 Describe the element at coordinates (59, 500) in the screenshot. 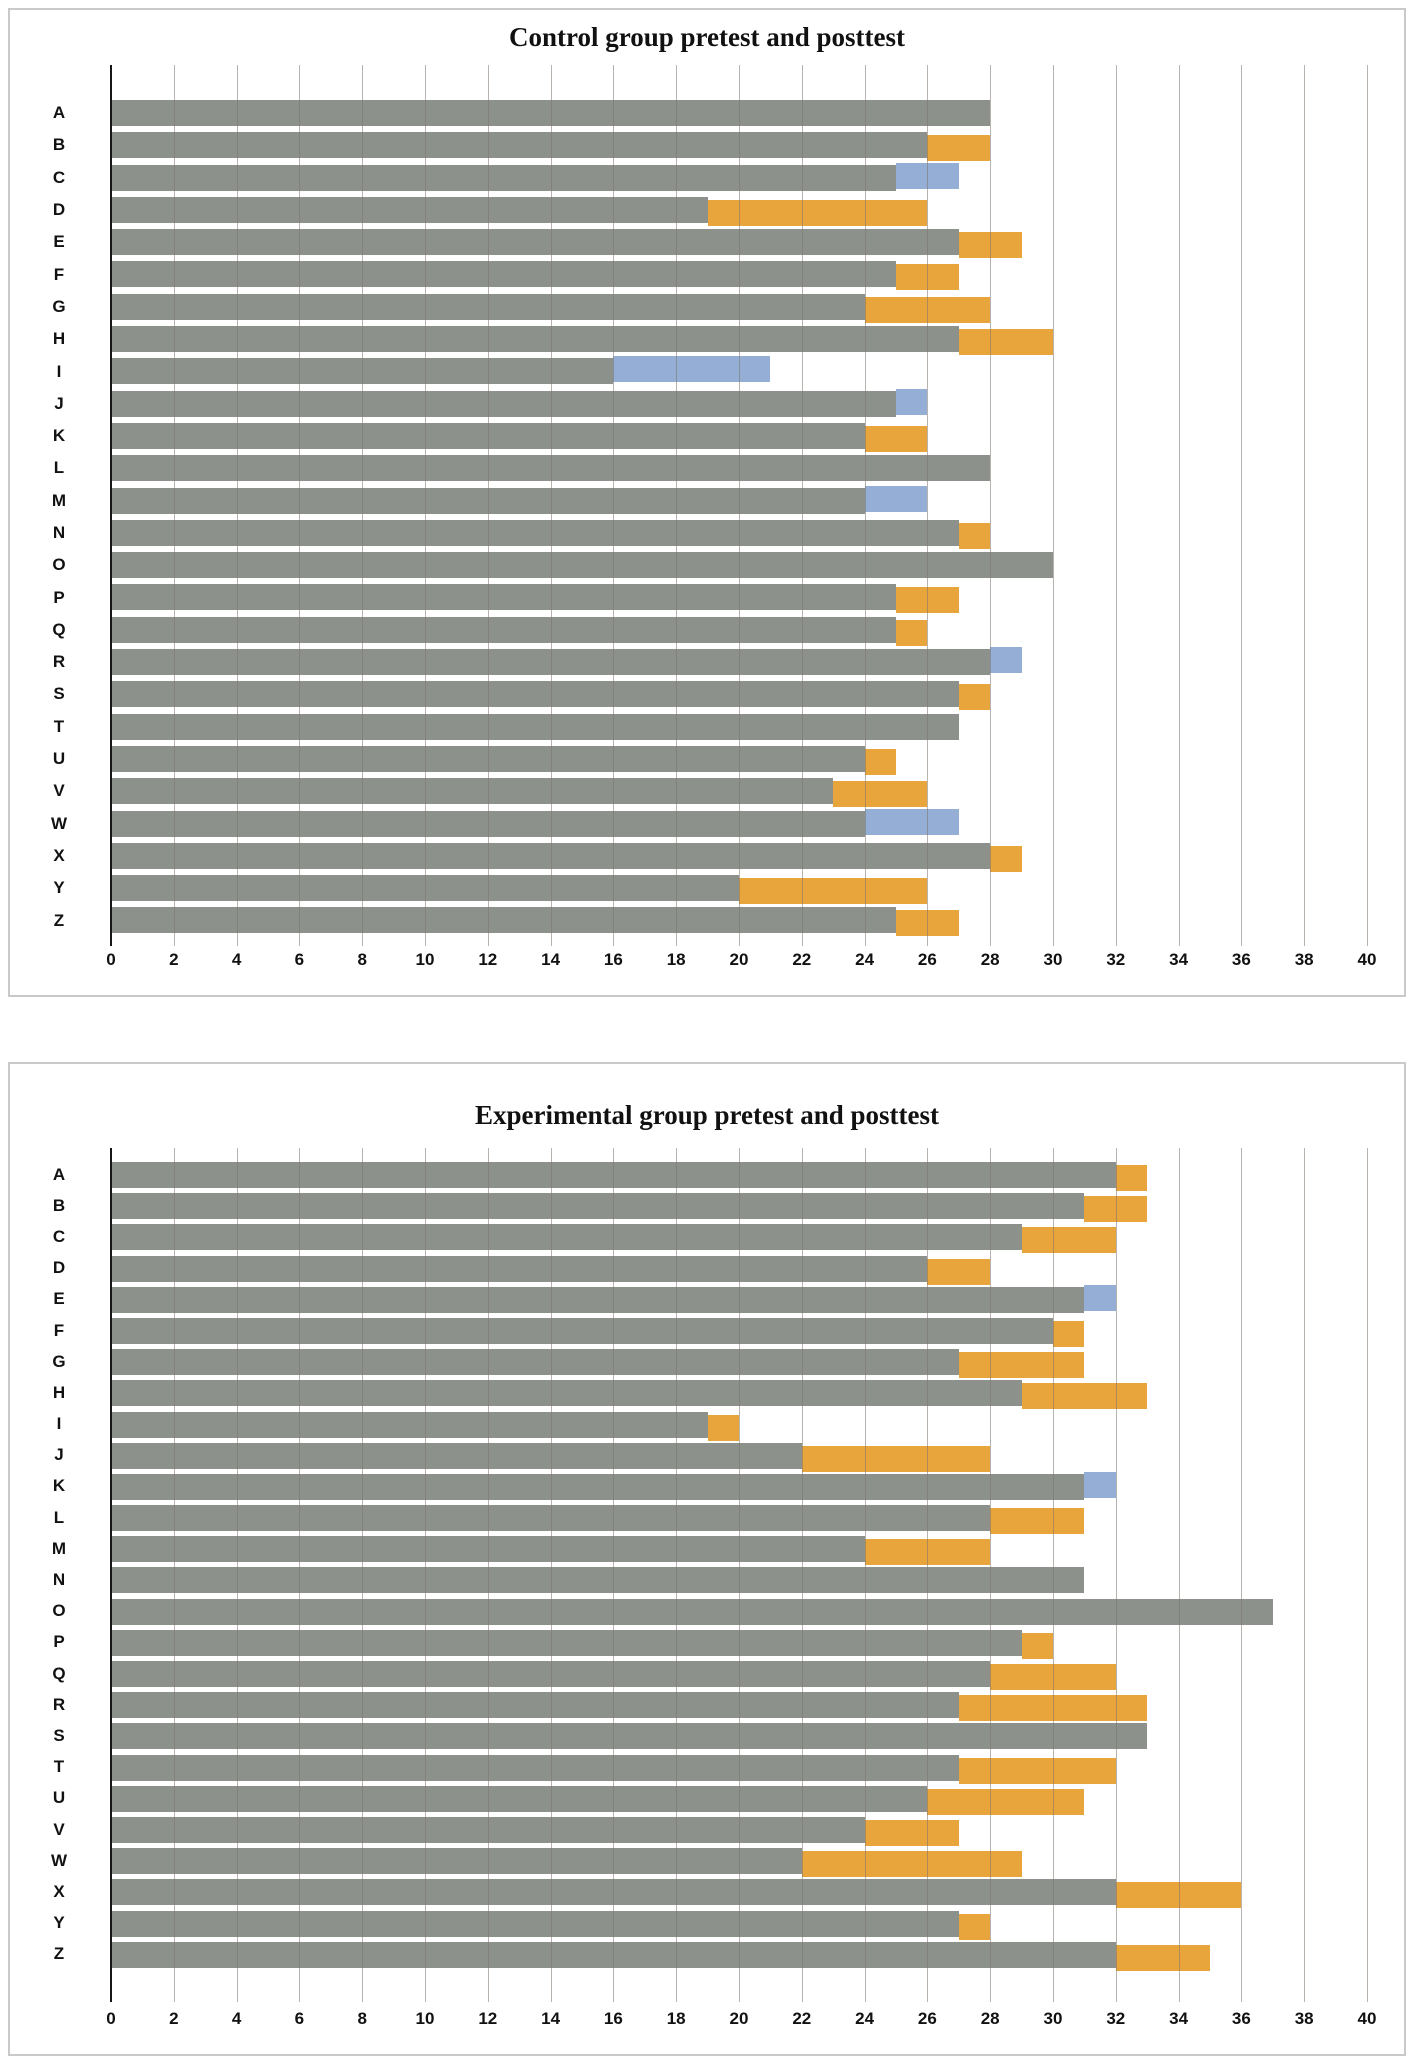

I see `category-label: M` at that location.